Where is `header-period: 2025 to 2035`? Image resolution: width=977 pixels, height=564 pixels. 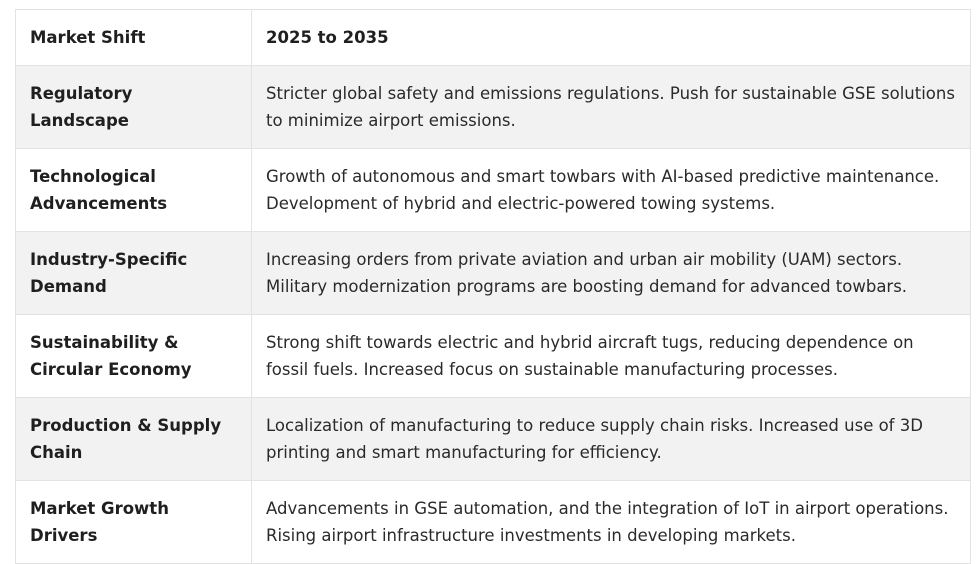
header-period: 2025 to 2035 is located at coordinates (611, 37).